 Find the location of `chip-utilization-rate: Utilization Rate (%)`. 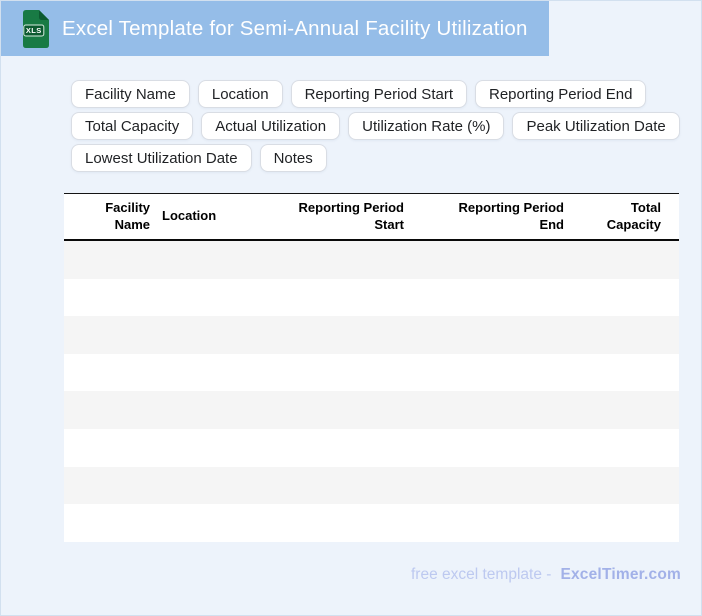

chip-utilization-rate: Utilization Rate (%) is located at coordinates (426, 126).